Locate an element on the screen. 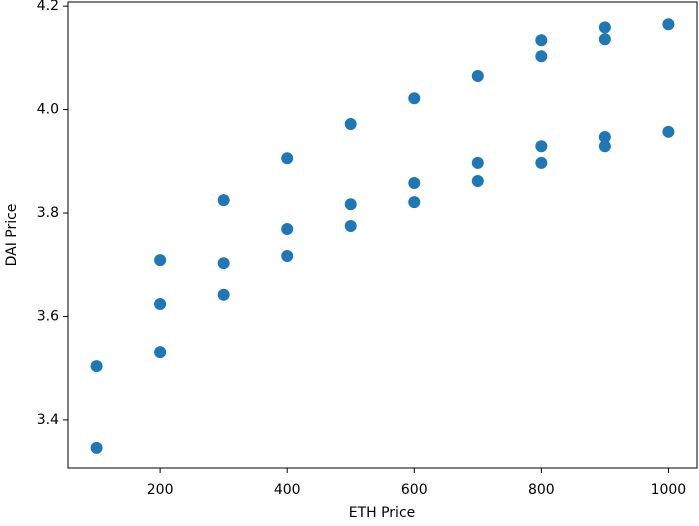 The height and width of the screenshot is (526, 699). x-tick-label: 1000 is located at coordinates (669, 490).